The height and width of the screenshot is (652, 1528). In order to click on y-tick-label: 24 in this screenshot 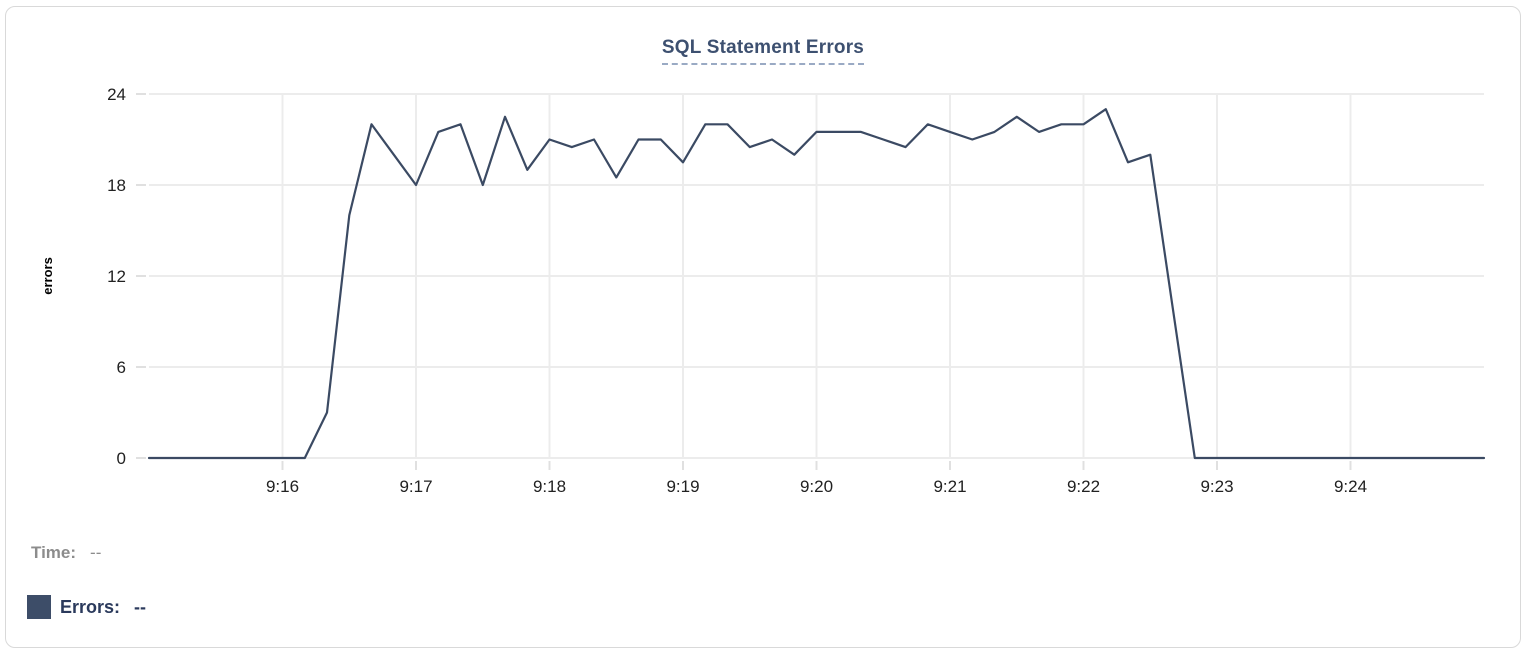, I will do `click(116, 94)`.